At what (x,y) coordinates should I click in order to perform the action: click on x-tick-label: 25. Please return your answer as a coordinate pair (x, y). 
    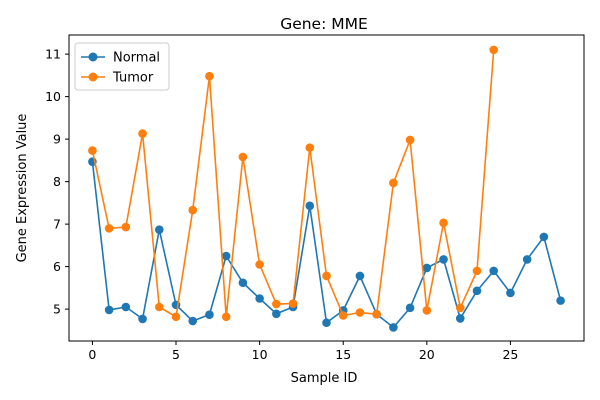
    Looking at the image, I should click on (510, 354).